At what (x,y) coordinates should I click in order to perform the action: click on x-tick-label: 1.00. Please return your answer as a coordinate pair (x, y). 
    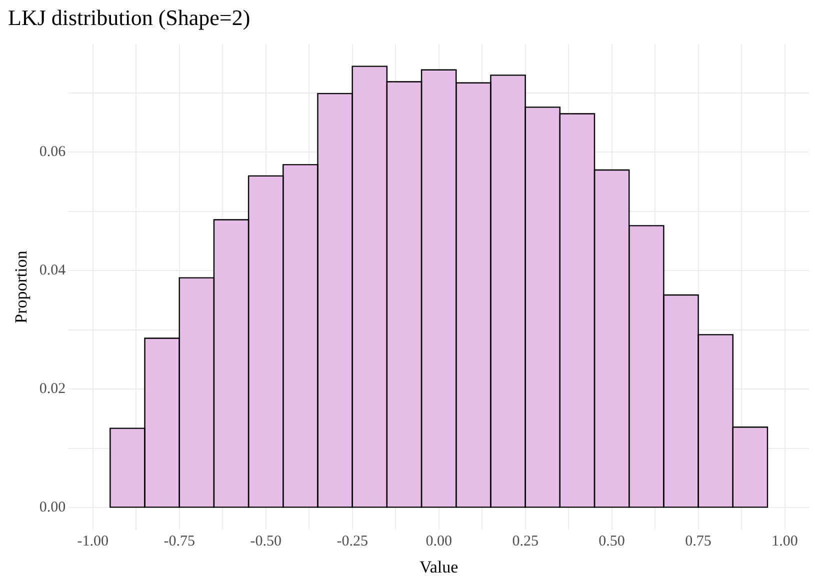
    Looking at the image, I should click on (785, 542).